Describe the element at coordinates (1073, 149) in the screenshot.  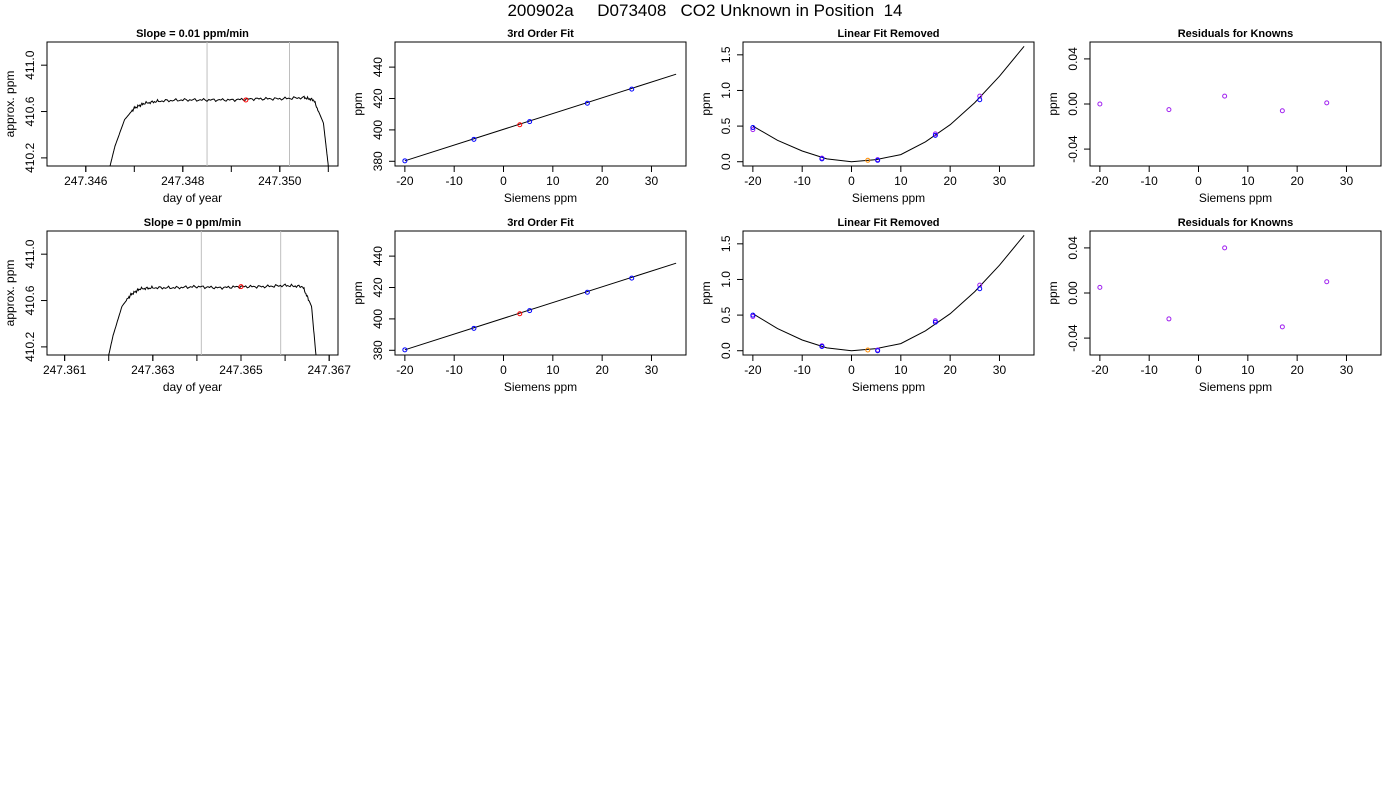
I see `y-tick-label: -0.04` at that location.